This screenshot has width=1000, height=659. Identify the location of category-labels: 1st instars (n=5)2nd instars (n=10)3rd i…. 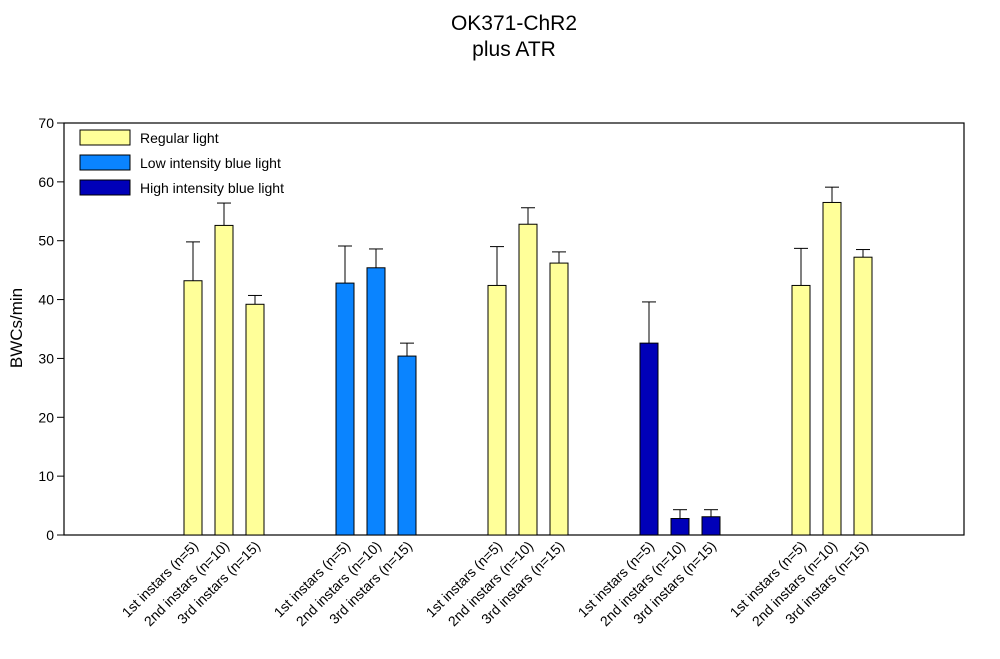
(495, 583).